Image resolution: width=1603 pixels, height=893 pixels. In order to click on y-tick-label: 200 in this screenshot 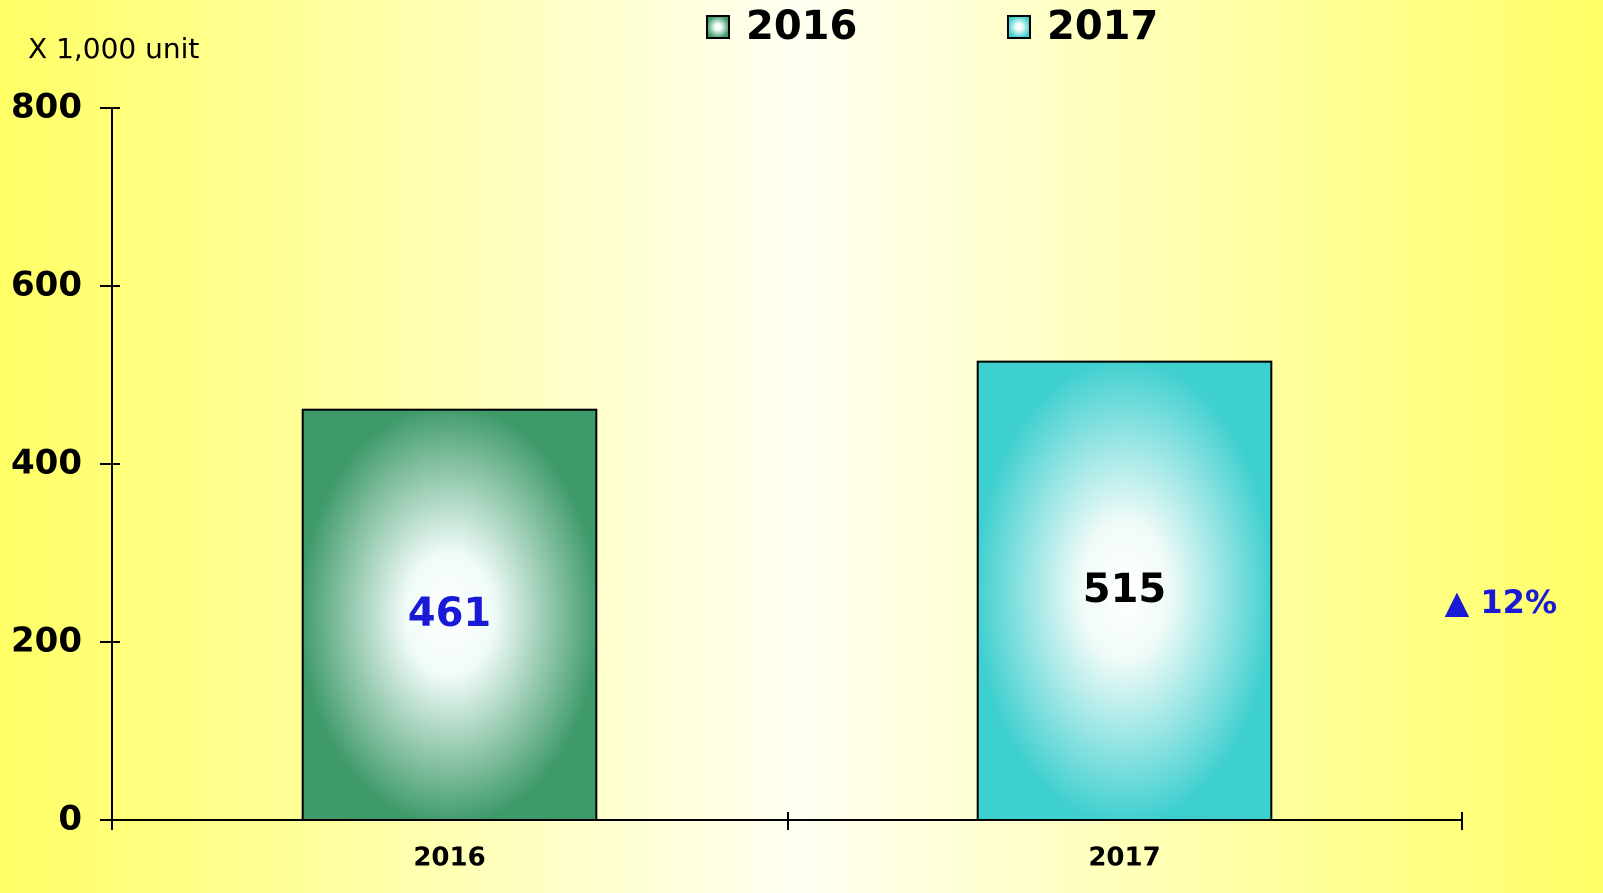, I will do `click(46, 641)`.